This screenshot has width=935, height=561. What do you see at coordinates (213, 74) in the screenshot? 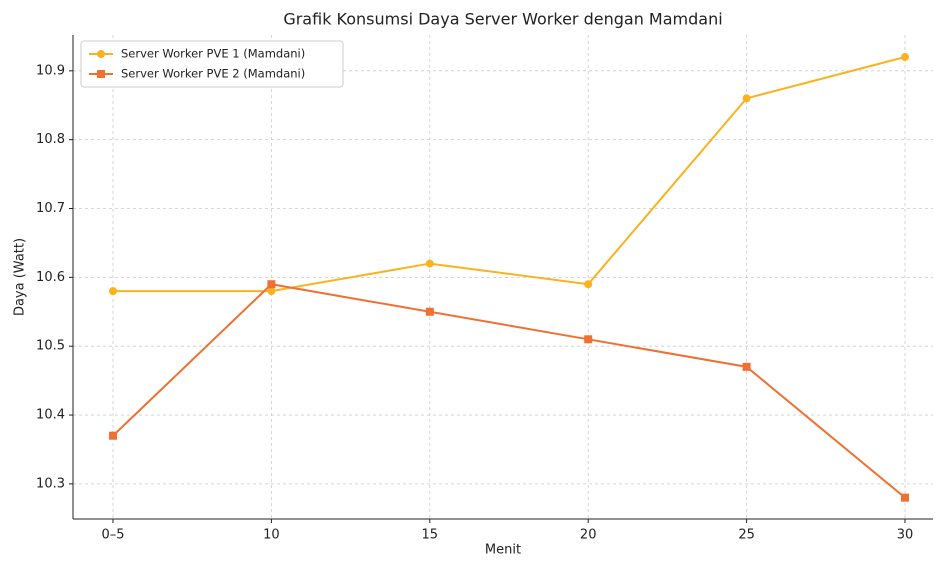
I see `legend-label: Server Worker PVE 2 (Mamdani)` at bounding box center [213, 74].